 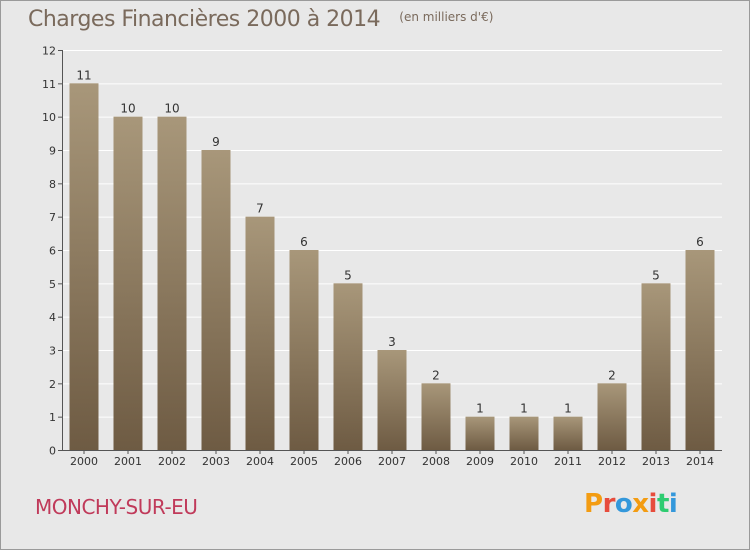 What do you see at coordinates (52, 184) in the screenshot?
I see `y-tick-label: 8` at bounding box center [52, 184].